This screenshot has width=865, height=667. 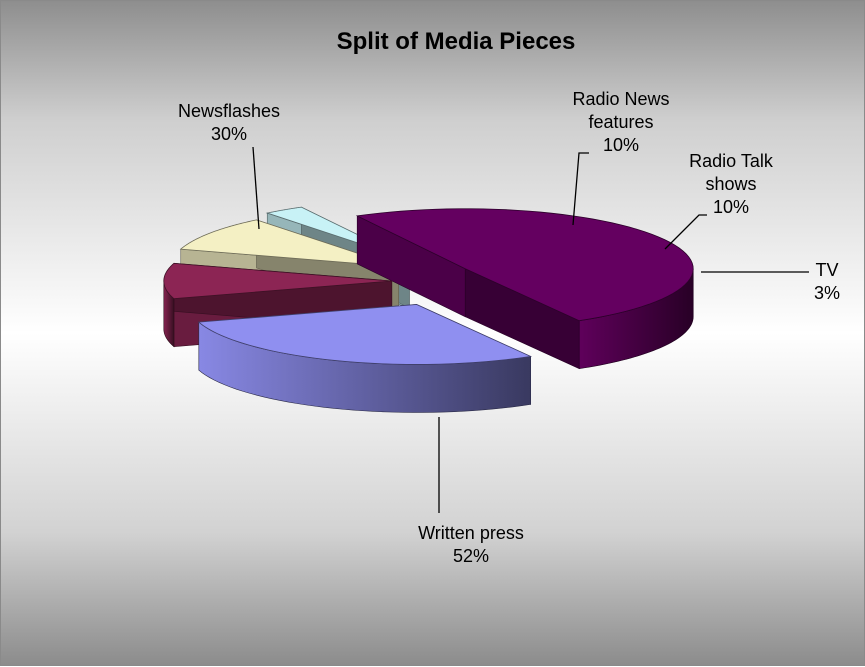 I want to click on pie-slice-newsflashes, so click(x=365, y=358).